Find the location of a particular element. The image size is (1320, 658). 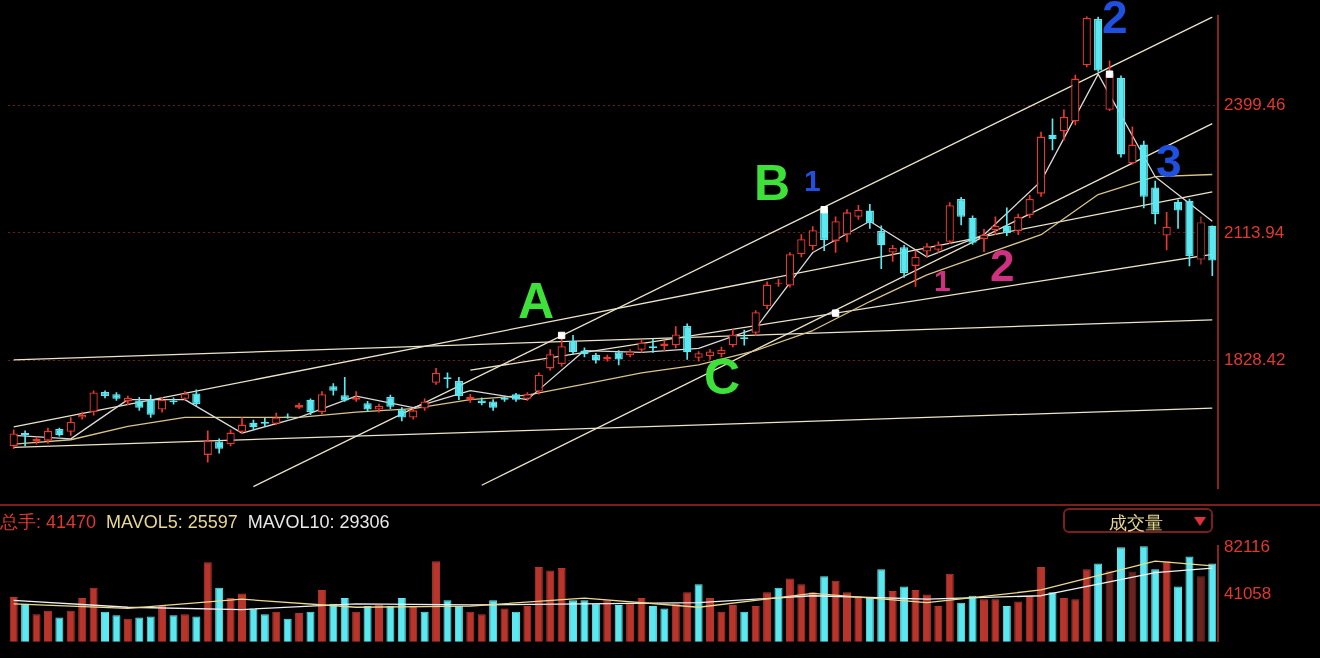

annotation: 1 is located at coordinates (942, 280).